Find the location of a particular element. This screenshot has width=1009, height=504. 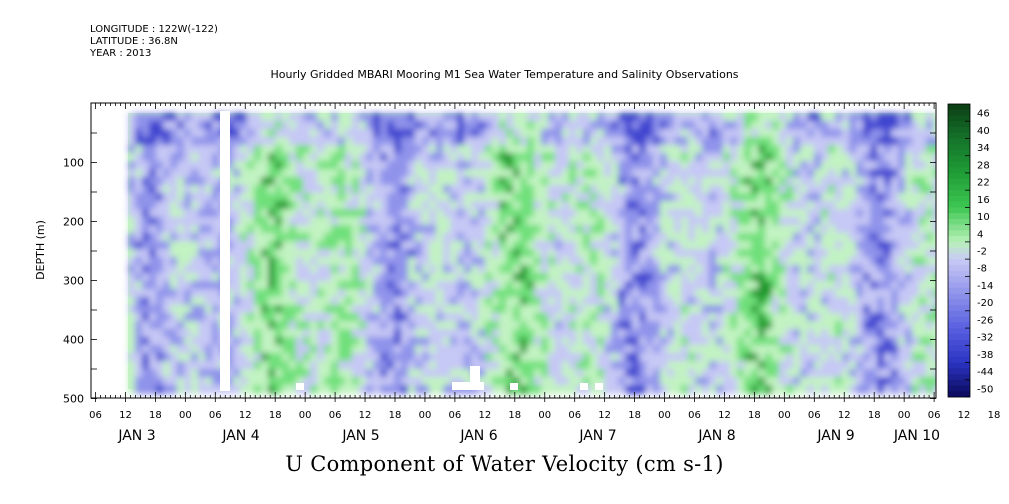

x-day-label: JAN 7 is located at coordinates (597, 436).